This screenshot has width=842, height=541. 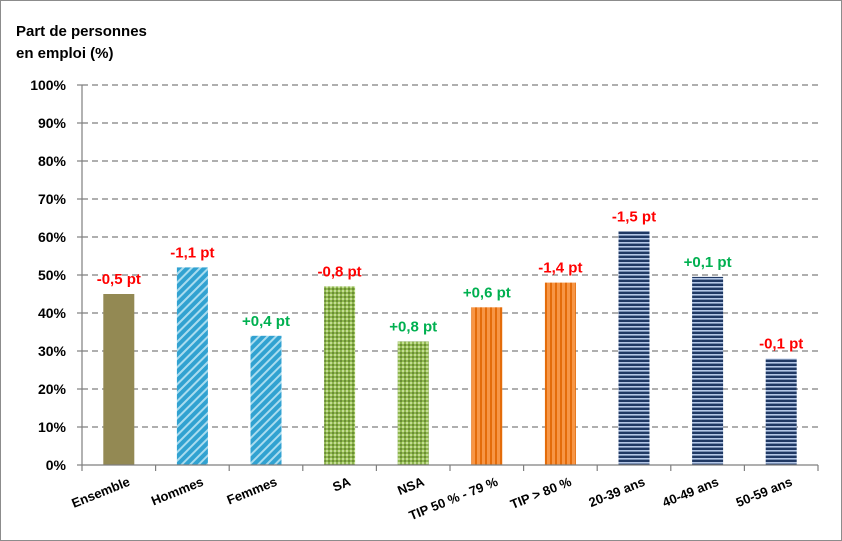 What do you see at coordinates (541, 493) in the screenshot?
I see `x-tick-label: TIP > 80 %` at bounding box center [541, 493].